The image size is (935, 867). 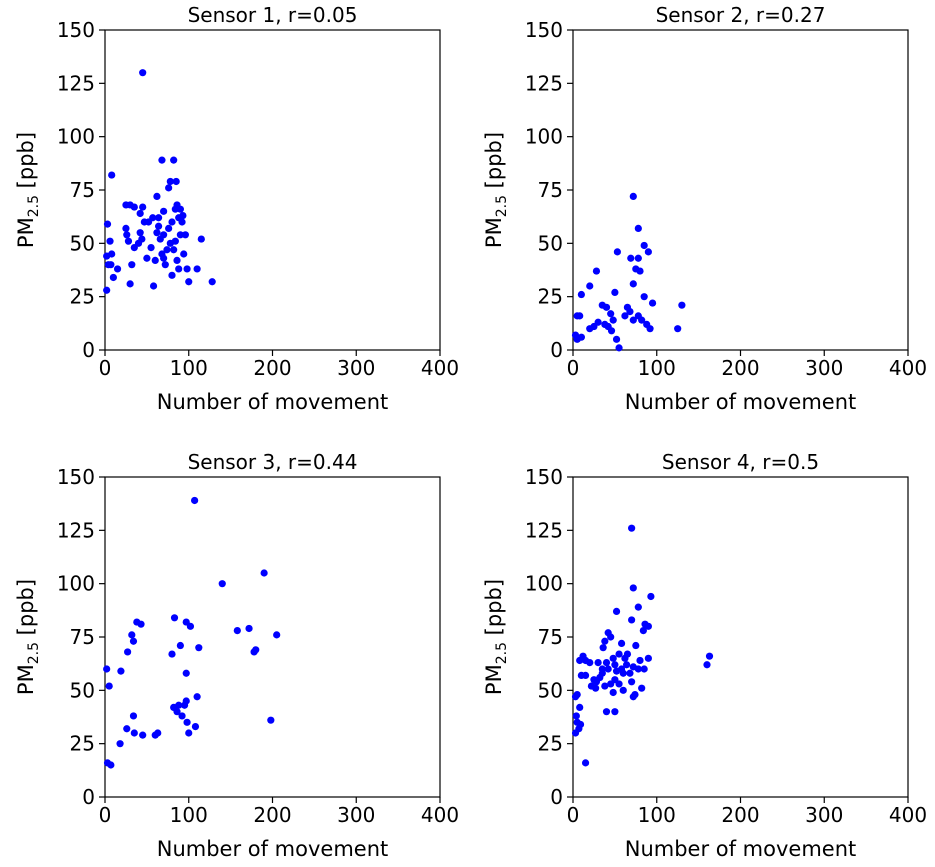 I want to click on x-tick-label: 0, so click(x=573, y=815).